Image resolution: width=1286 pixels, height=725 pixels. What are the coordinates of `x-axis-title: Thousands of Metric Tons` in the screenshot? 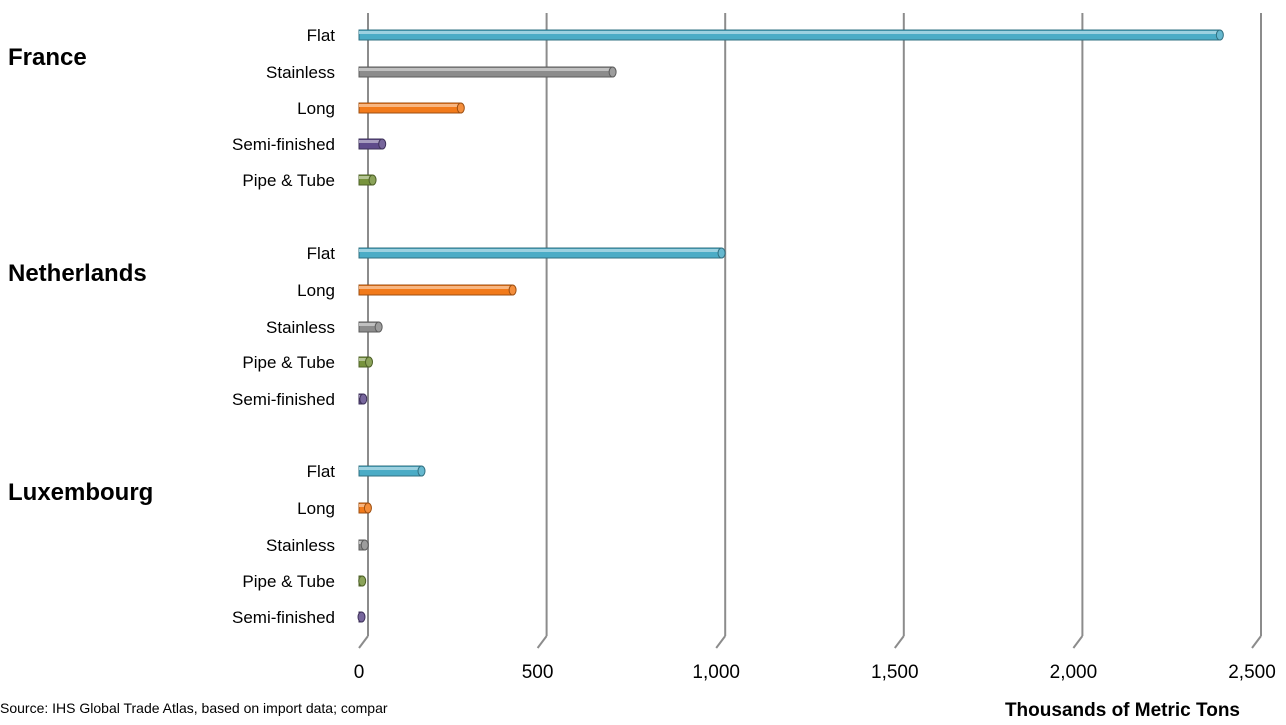 It's located at (1122, 710).